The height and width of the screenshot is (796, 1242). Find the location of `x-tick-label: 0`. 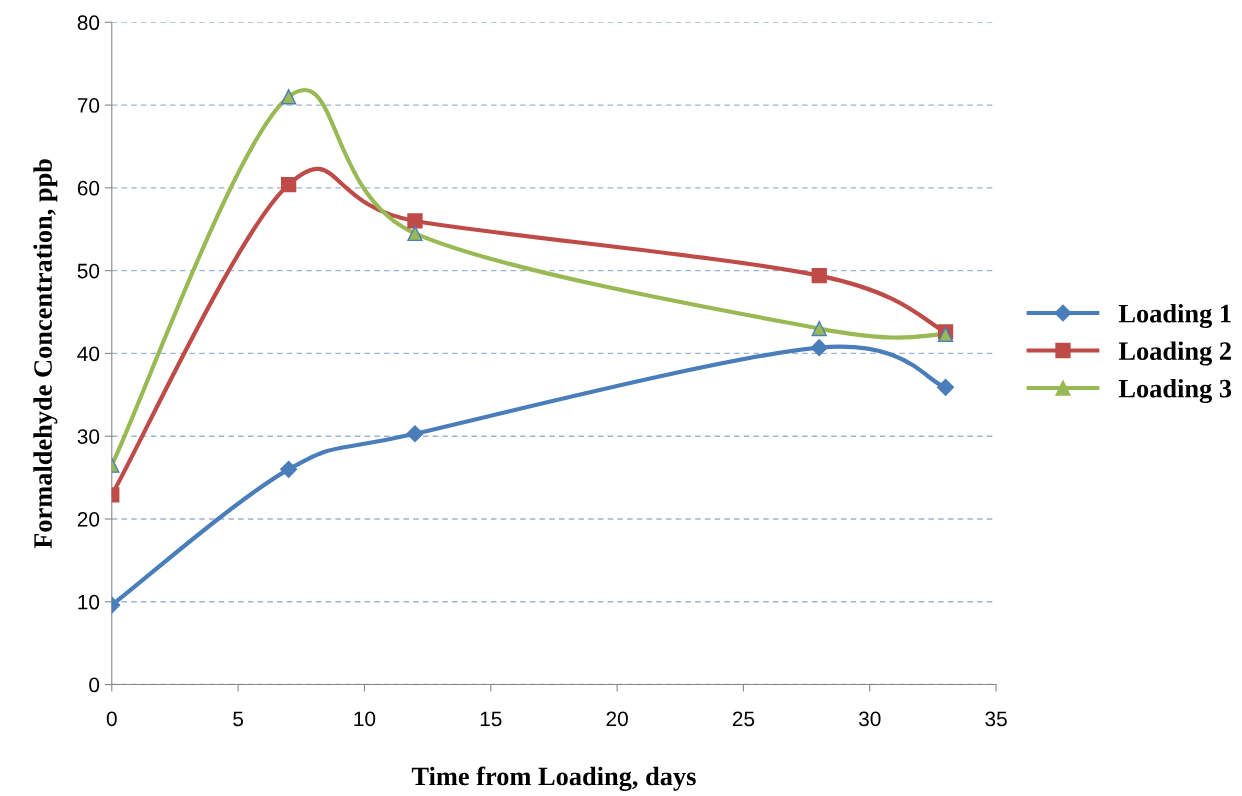

x-tick-label: 0 is located at coordinates (111, 719).